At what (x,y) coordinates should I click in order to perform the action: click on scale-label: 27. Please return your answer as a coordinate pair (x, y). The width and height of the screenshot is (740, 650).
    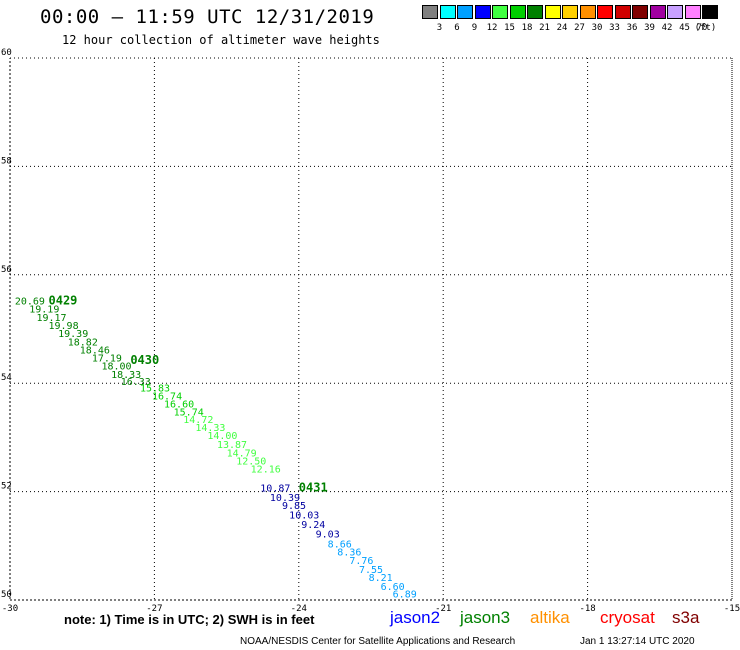
    Looking at the image, I should click on (579, 28).